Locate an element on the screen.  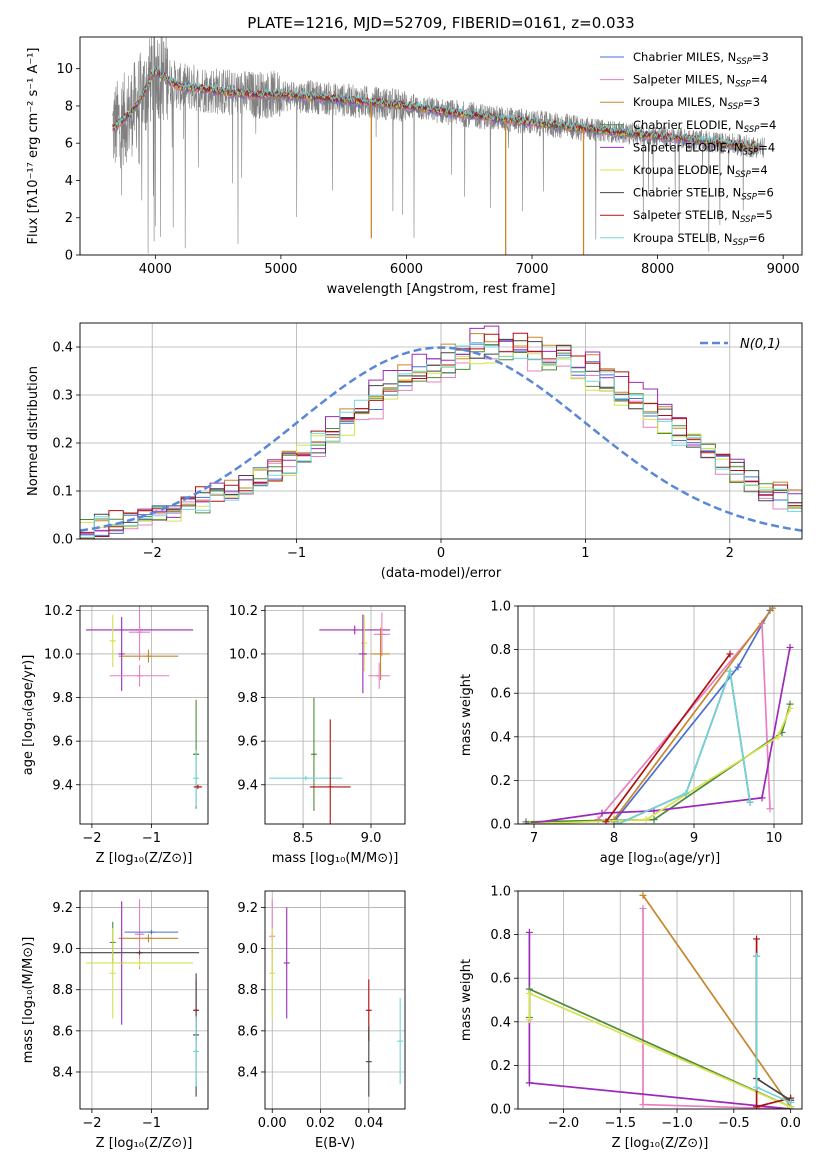
grid-weight_vs_Z is located at coordinates (660, 1000).